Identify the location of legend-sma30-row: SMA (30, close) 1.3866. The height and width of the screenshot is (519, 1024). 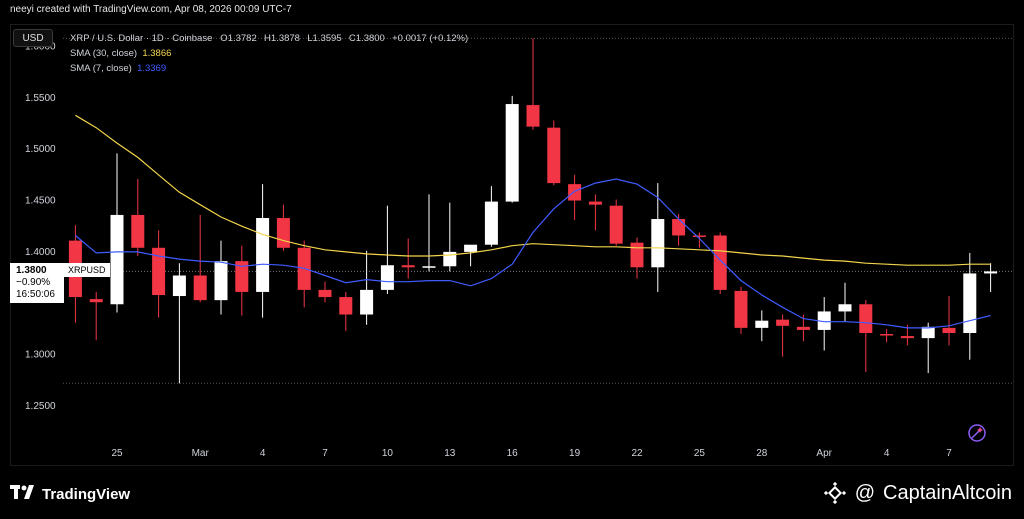
(270, 53).